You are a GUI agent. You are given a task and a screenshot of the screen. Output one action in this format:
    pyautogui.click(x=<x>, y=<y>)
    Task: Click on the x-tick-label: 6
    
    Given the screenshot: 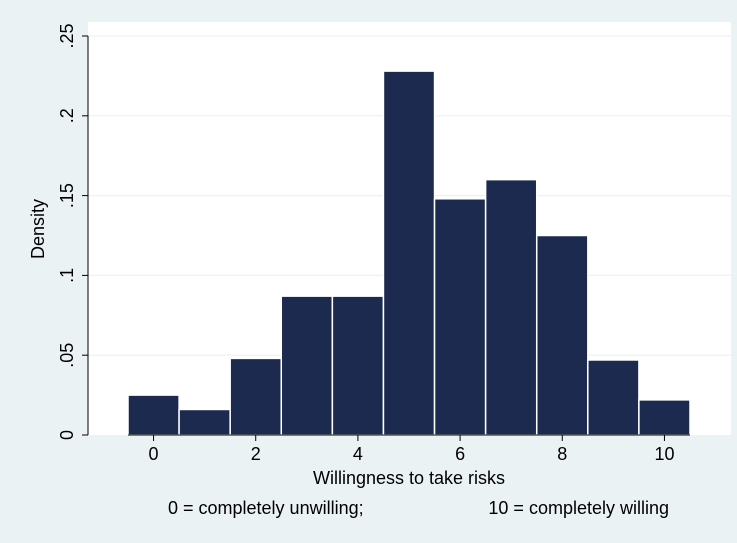 What is the action you would take?
    pyautogui.click(x=460, y=454)
    